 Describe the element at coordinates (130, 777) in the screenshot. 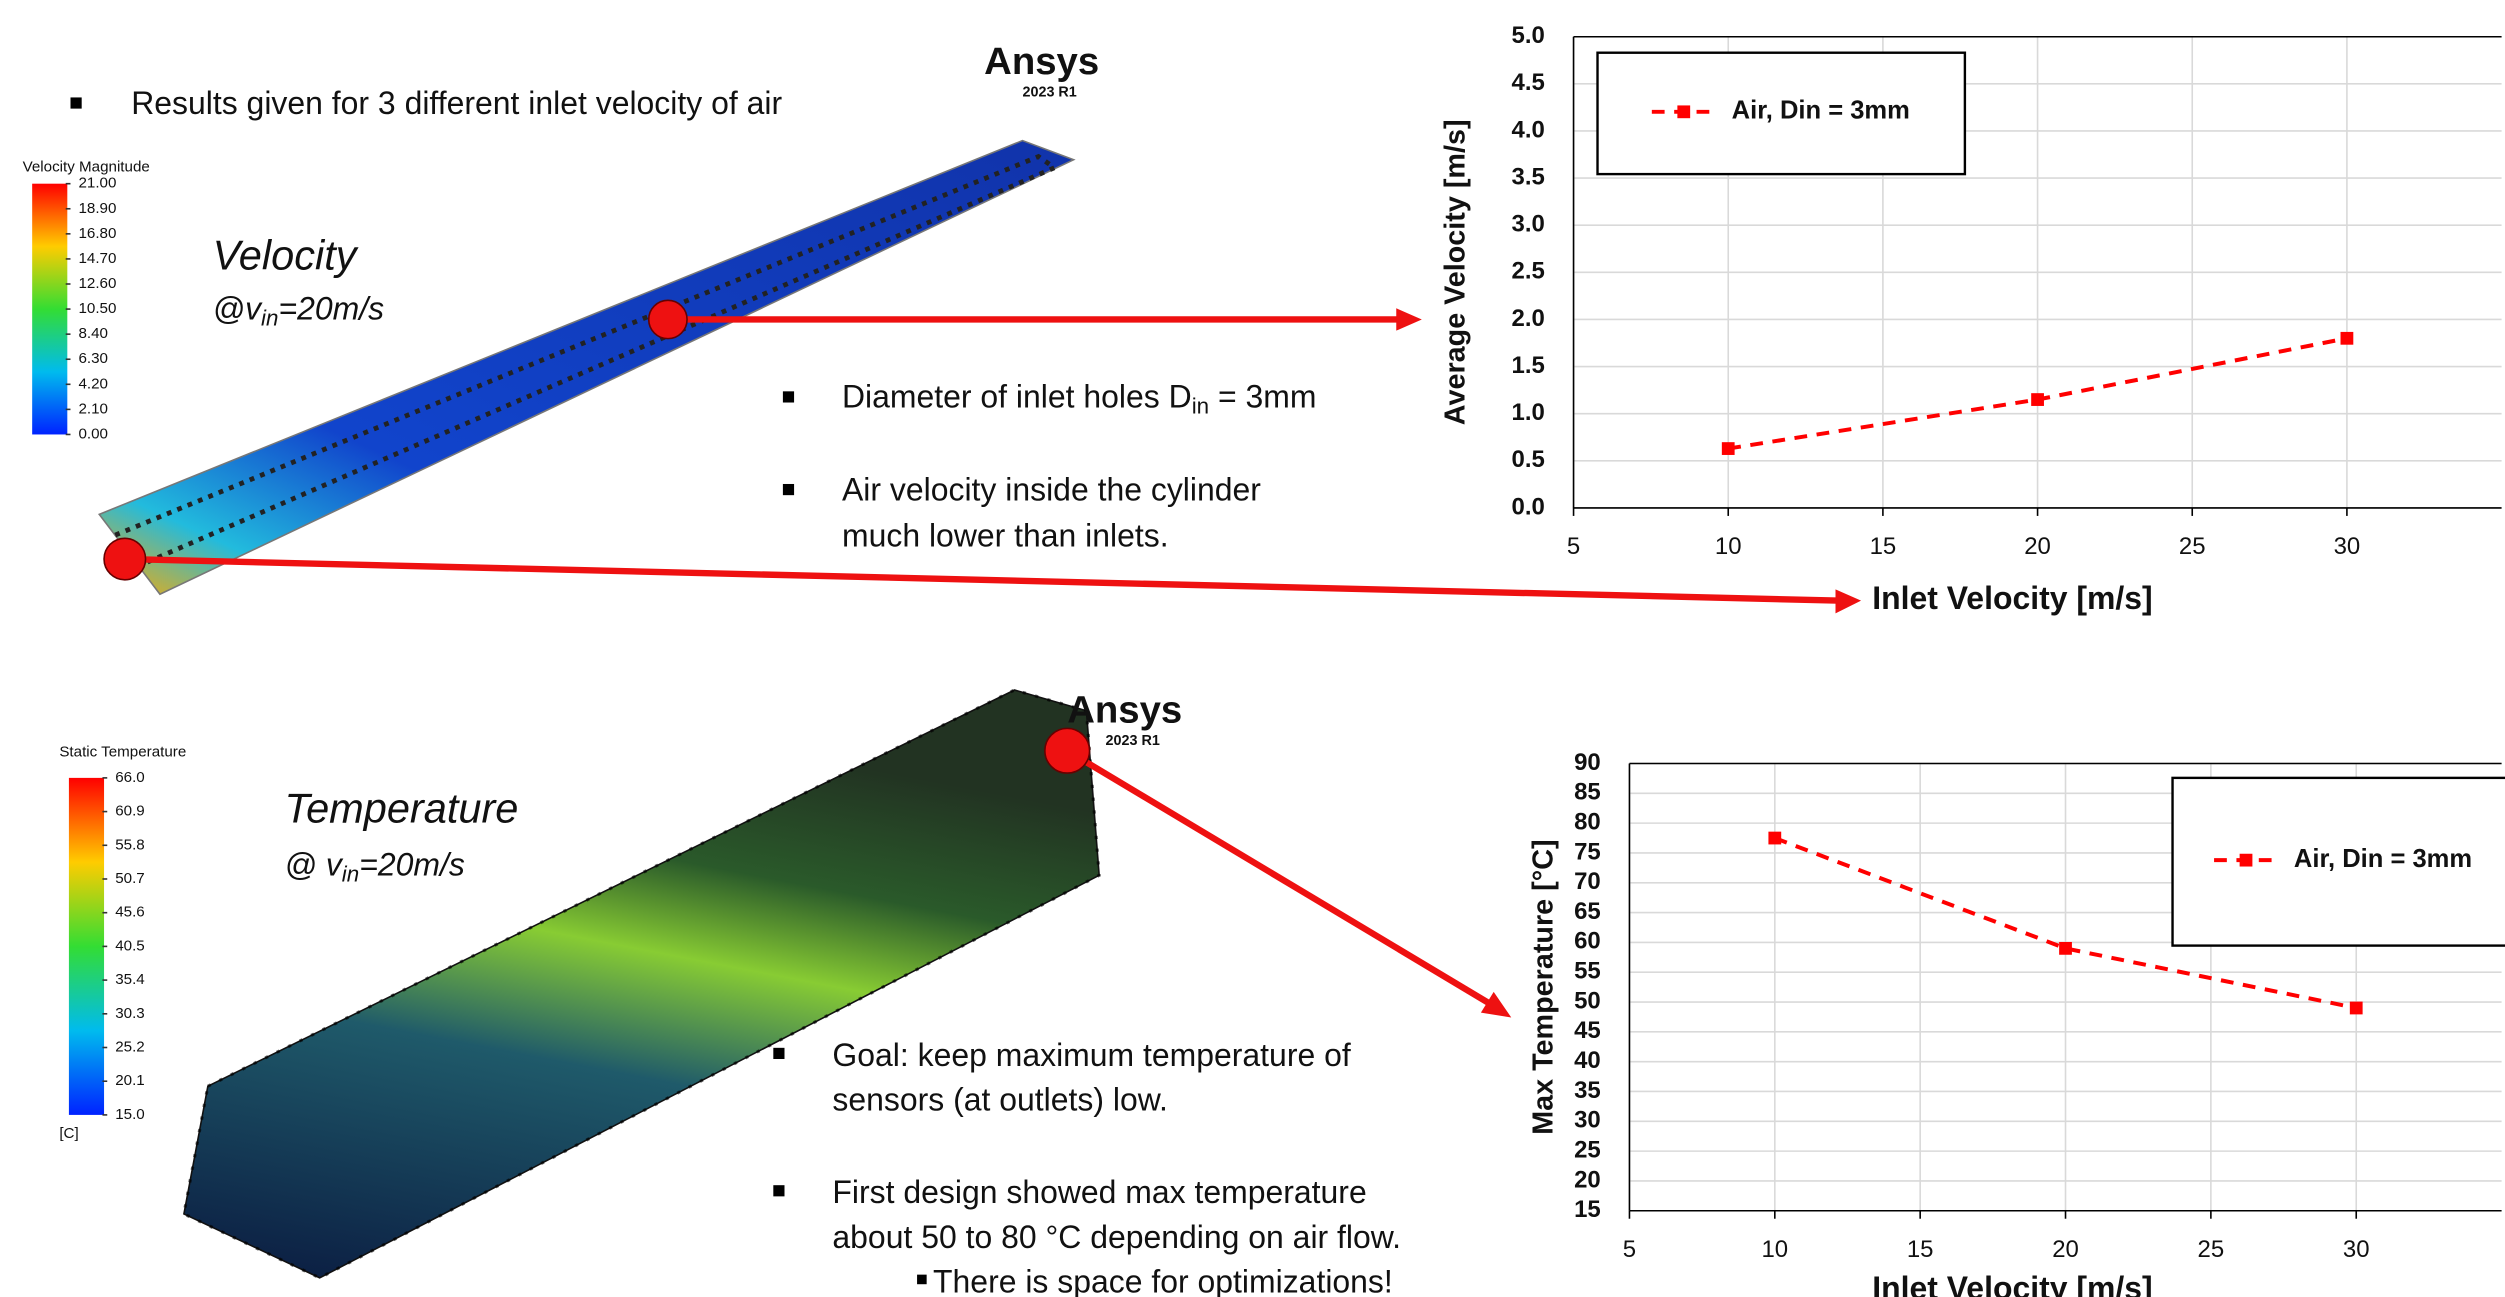

I see `colorbar-label: 66.0` at that location.